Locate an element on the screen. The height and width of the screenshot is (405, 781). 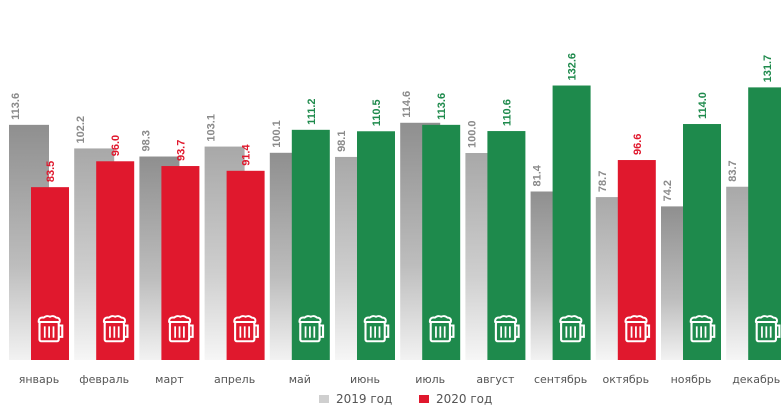
category-label-2: февраль is located at coordinates (104, 379).